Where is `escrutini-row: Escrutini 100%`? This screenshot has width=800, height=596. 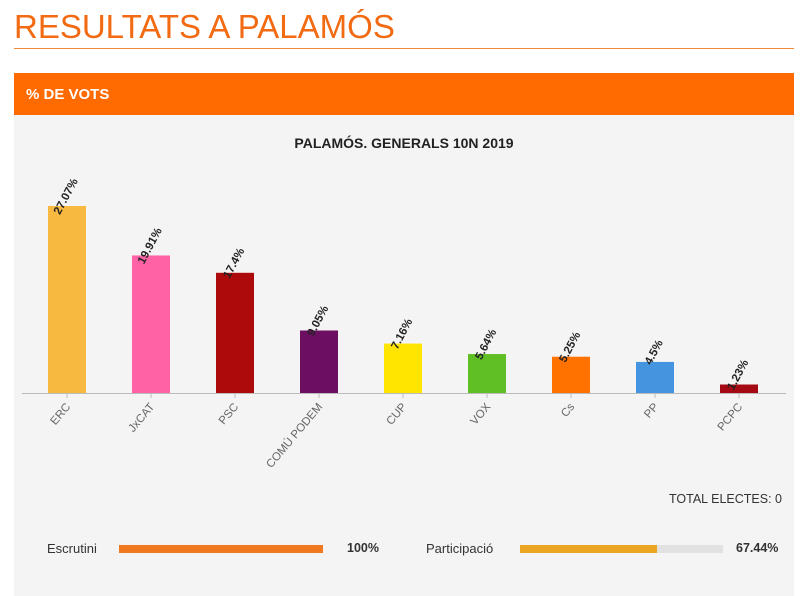
escrutini-row: Escrutini 100% is located at coordinates (204, 549).